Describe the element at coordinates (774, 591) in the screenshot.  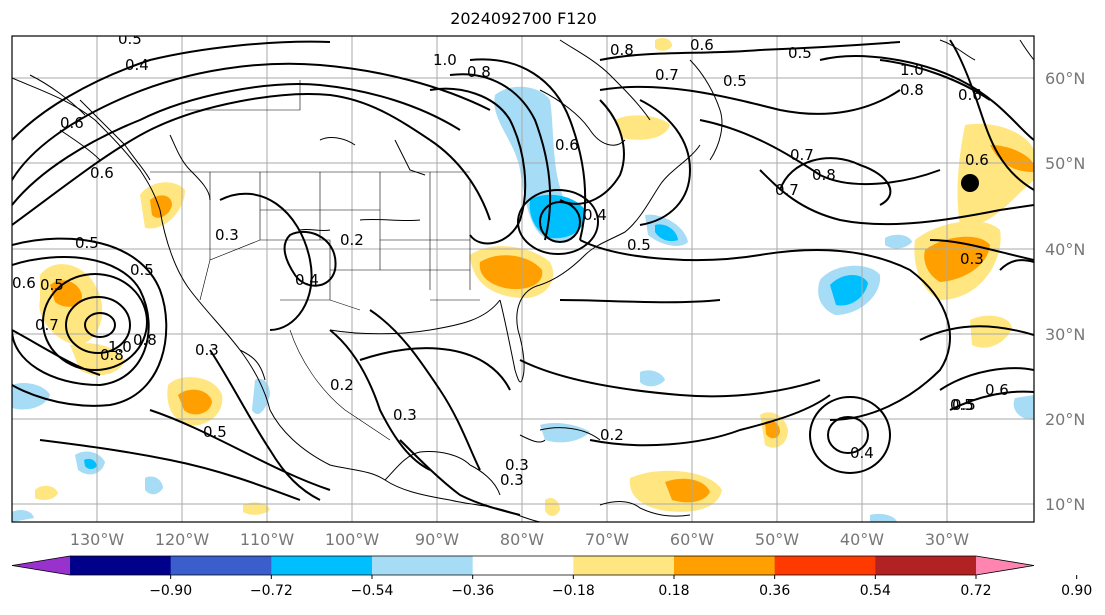
I see `colorbar-tick-label: 0.36` at that location.